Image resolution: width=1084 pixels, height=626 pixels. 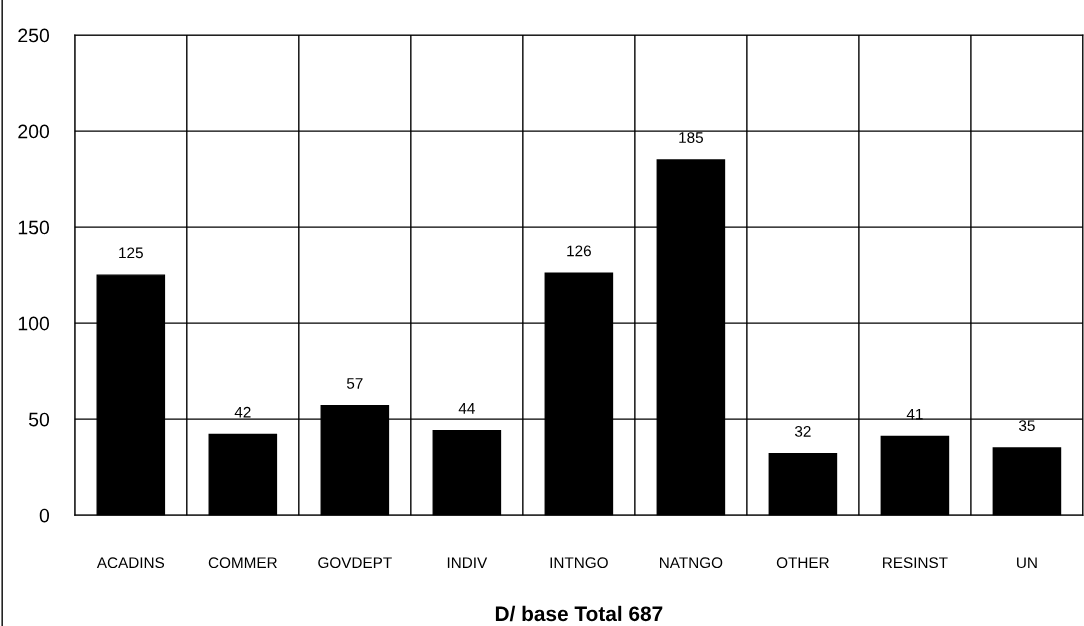 I want to click on x-tick-label: ACADINS, so click(x=130, y=563).